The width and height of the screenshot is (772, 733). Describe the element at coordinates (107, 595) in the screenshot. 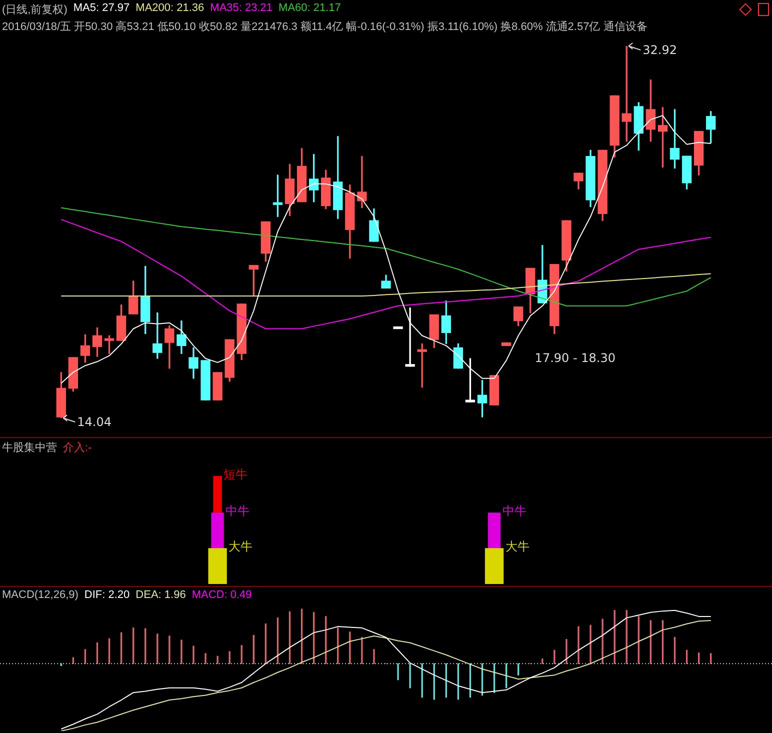

I see `text: DIF: 2.20` at that location.